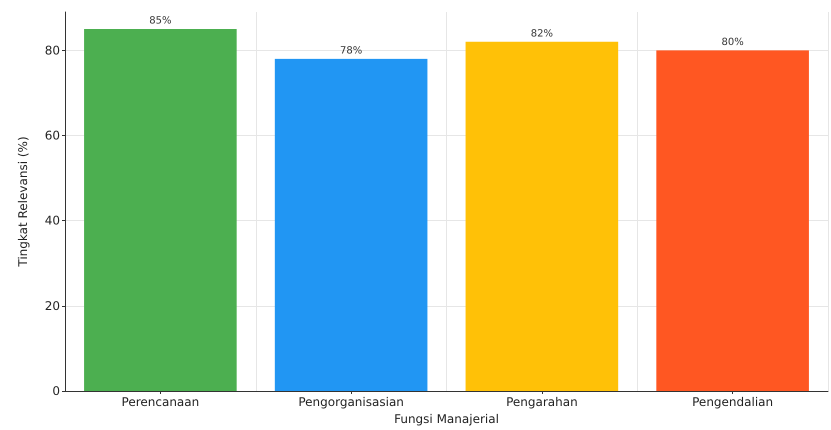  I want to click on y-tick-label: 20, so click(52, 305).